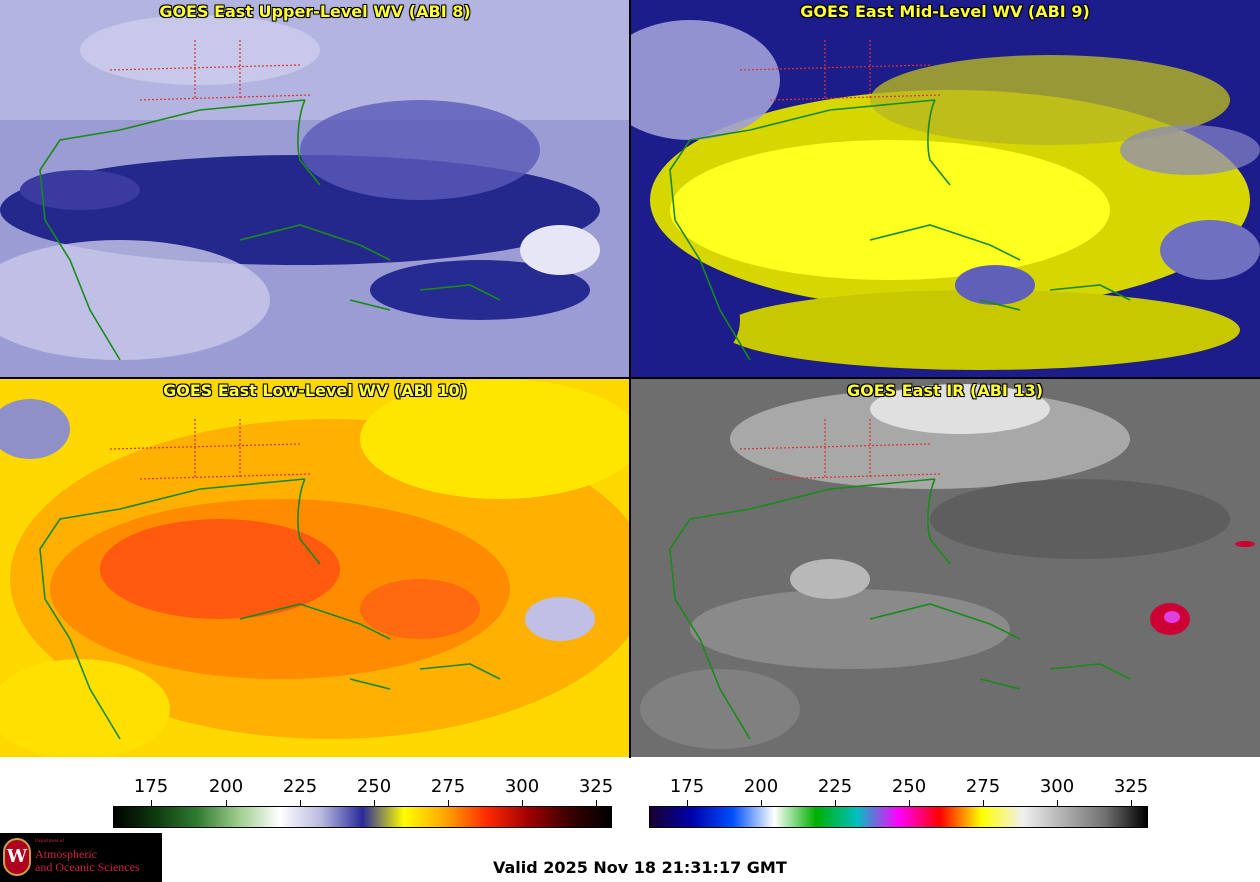  Describe the element at coordinates (66, 854) in the screenshot. I see `logo-line1: Atmospheric` at that location.